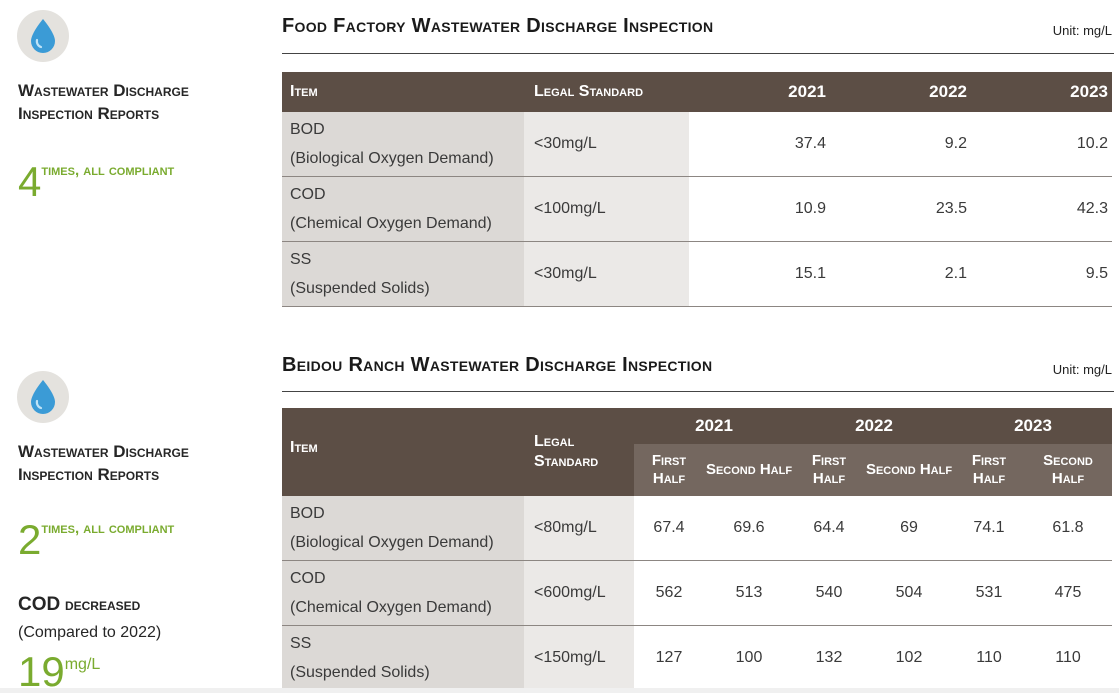  Describe the element at coordinates (989, 528) in the screenshot. I see `value-cell: 74.1` at that location.